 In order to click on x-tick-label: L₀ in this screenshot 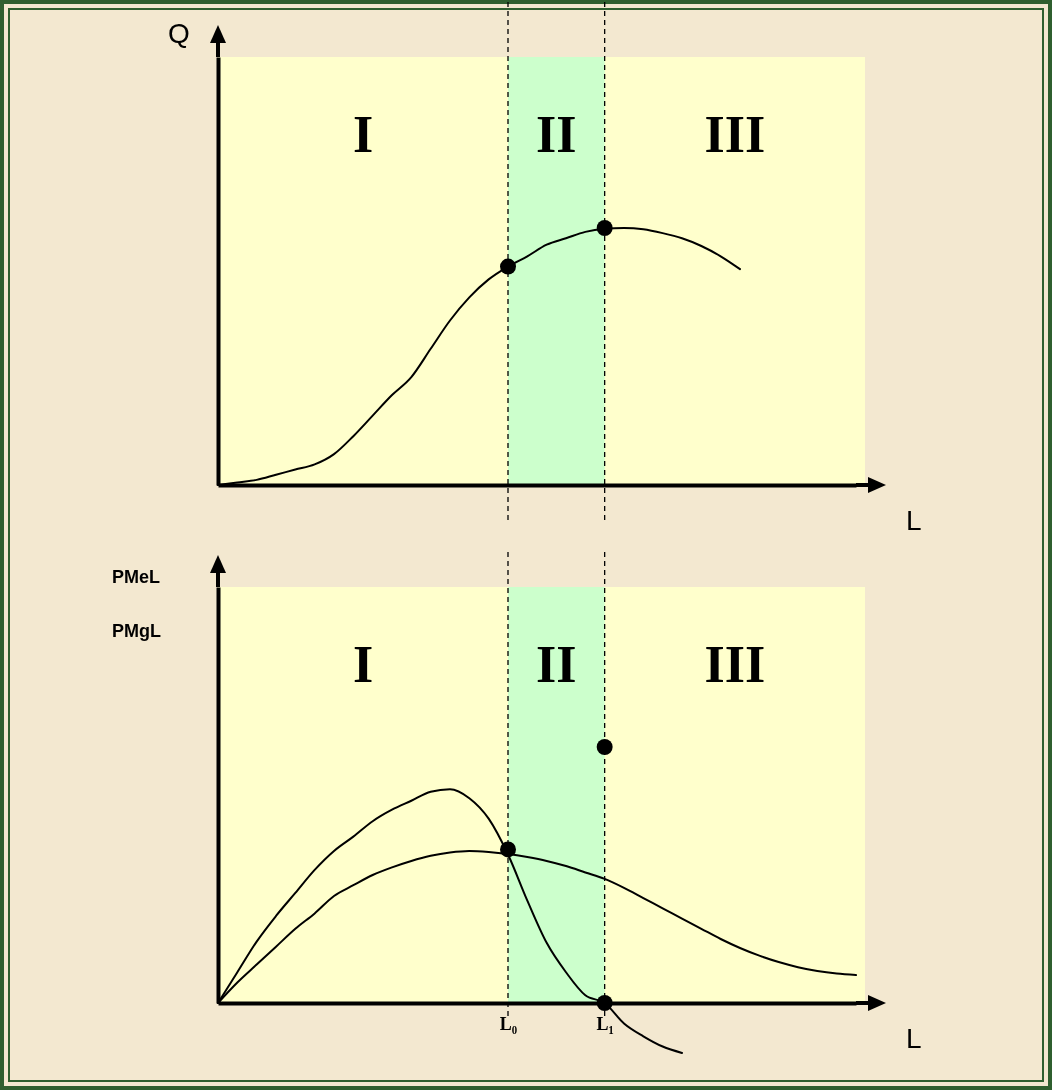, I will do `click(508, 1023)`.